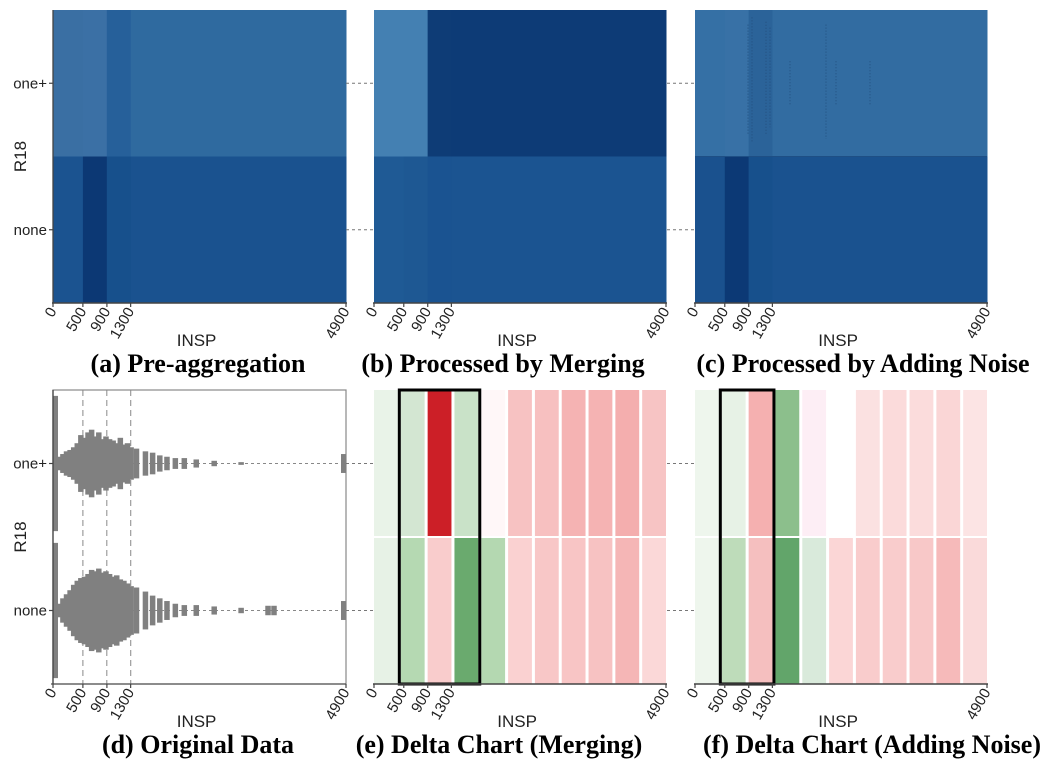 The width and height of the screenshot is (1056, 771). I want to click on panel-caption: (c) Processed by Adding Noise, so click(862, 363).